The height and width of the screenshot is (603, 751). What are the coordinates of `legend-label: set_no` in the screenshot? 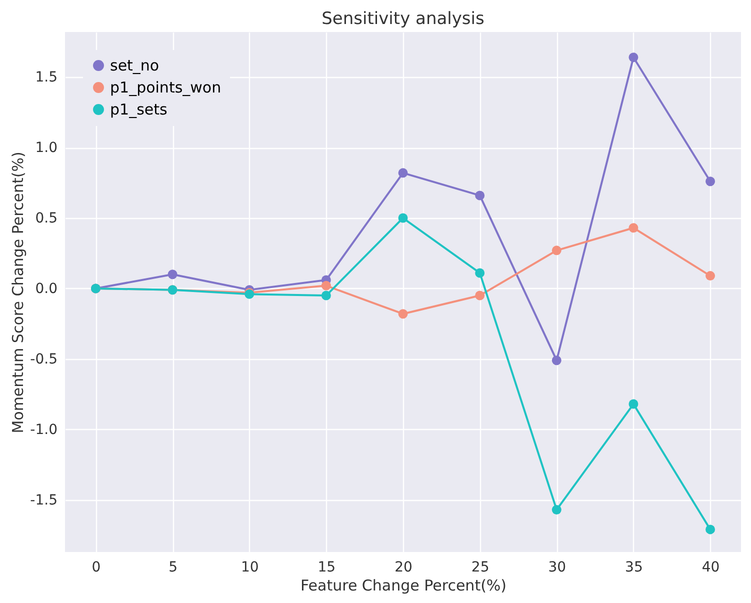 It's located at (135, 65).